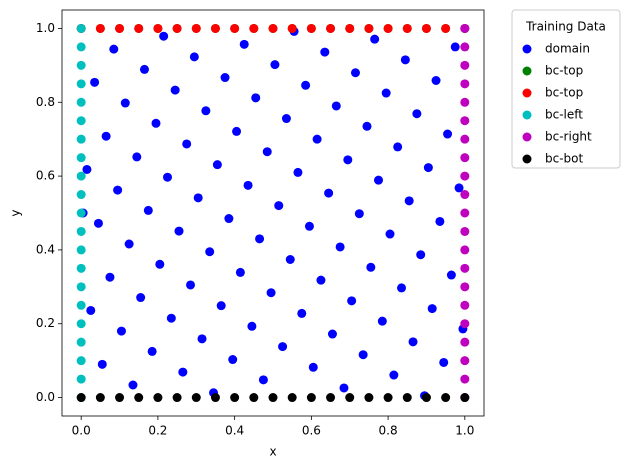 The width and height of the screenshot is (626, 470). What do you see at coordinates (565, 27) in the screenshot?
I see `legend-title: Training Data` at bounding box center [565, 27].